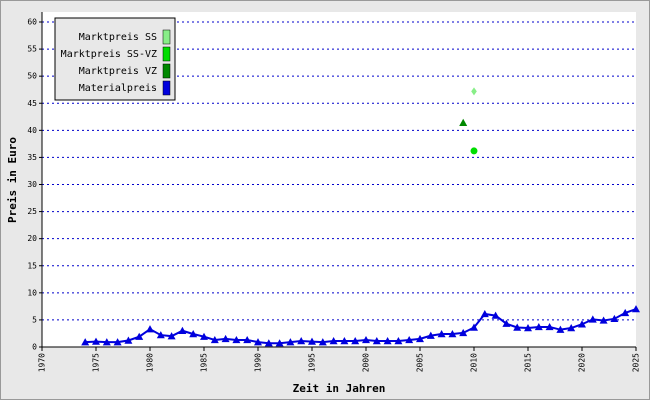 Image resolution: width=650 pixels, height=400 pixels. I want to click on y-tick-label: 15, so click(32, 265).